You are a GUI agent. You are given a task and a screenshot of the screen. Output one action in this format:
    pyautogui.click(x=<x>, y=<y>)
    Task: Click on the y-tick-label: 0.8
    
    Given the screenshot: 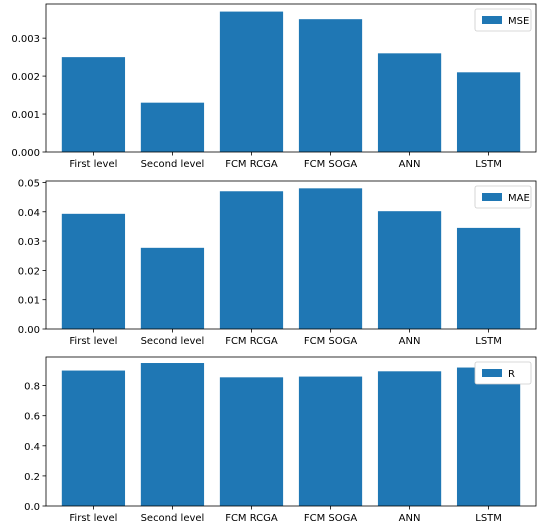 What is the action you would take?
    pyautogui.click(x=32, y=387)
    